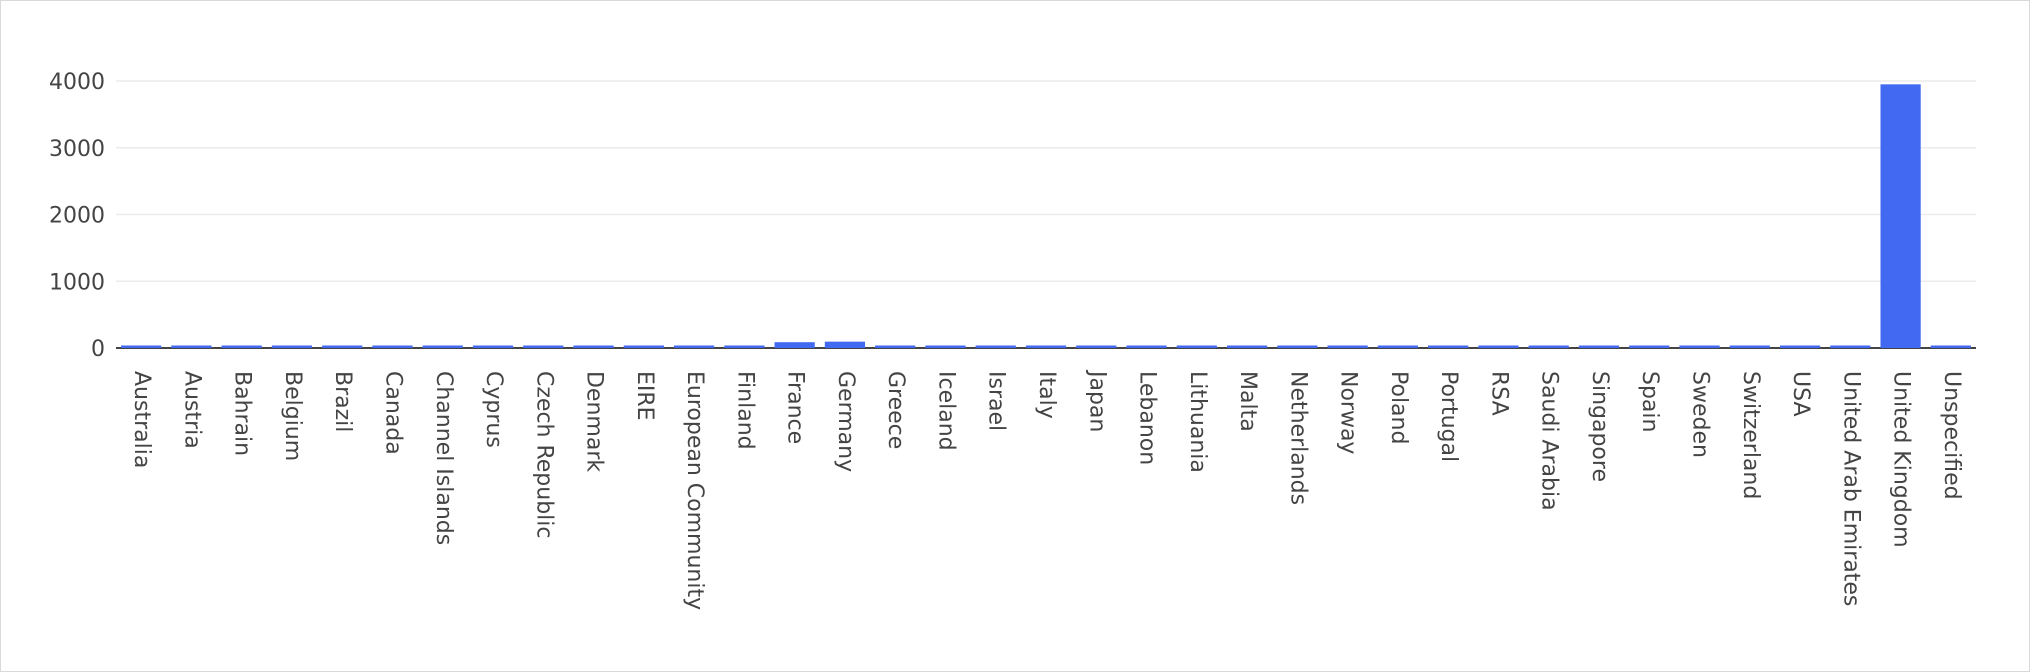 Image resolution: width=2030 pixels, height=672 pixels. What do you see at coordinates (1850, 488) in the screenshot?
I see `x-tick-label: United Arab Emirates` at bounding box center [1850, 488].